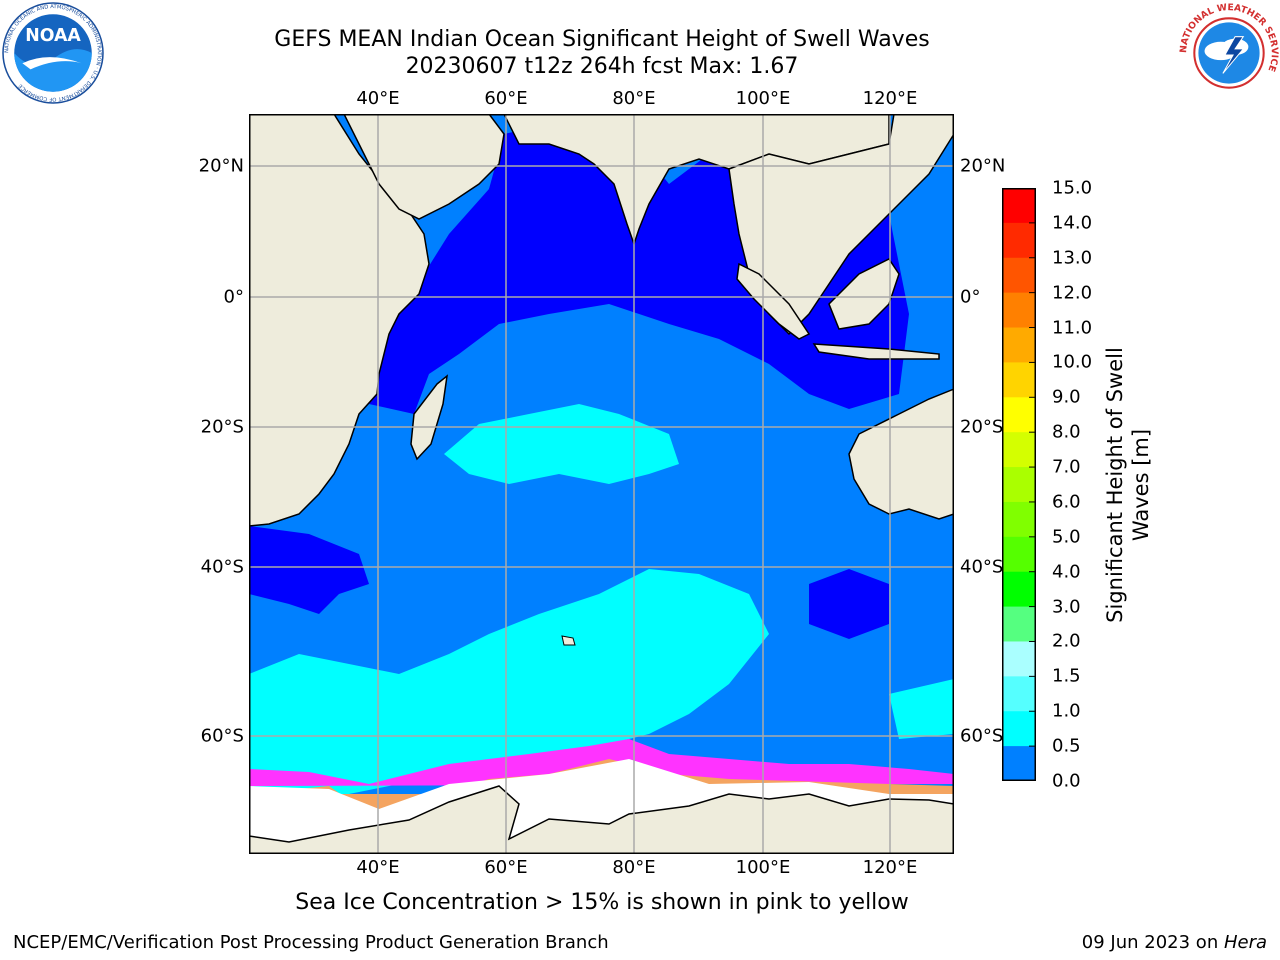 The image size is (1280, 960). What do you see at coordinates (1152, 942) in the screenshot?
I see `credit-date-text: 09 Jun 2023 on` at bounding box center [1152, 942].